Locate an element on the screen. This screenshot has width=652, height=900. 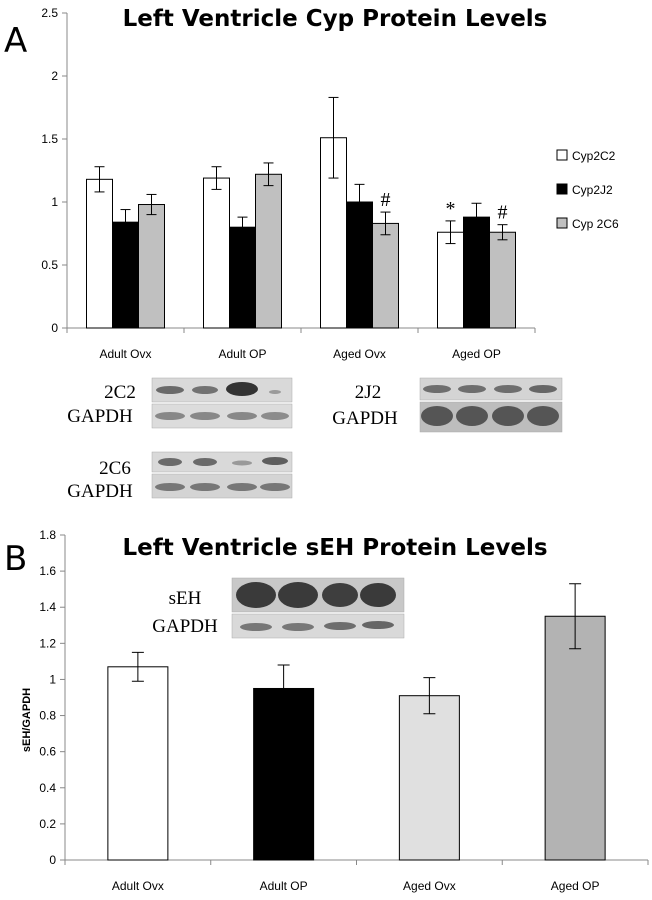
bar-cyp-2c6-adult-op is located at coordinates (268, 251).